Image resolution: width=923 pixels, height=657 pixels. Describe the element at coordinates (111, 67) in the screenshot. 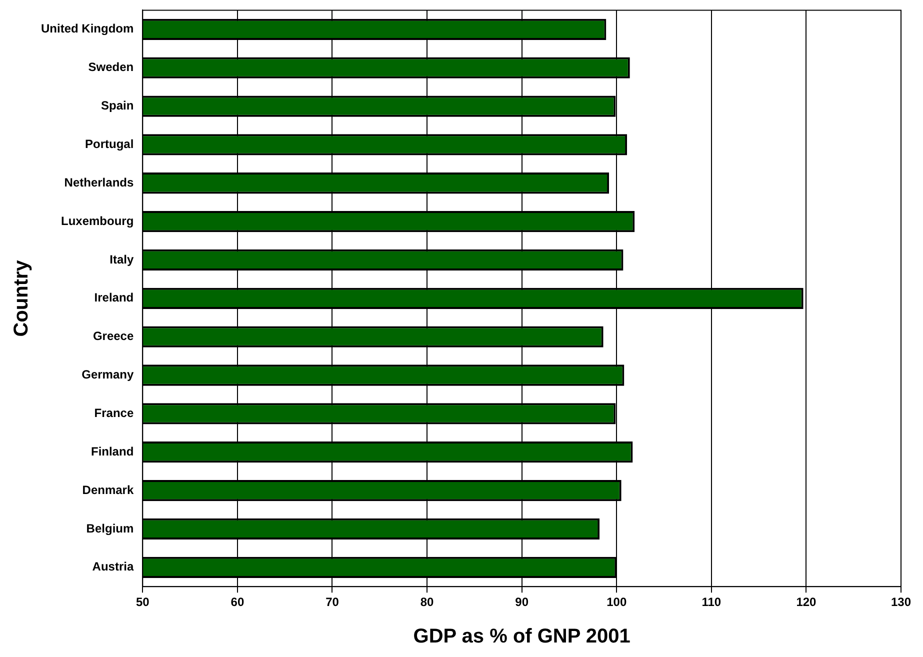

I see `y-tick-label: Sweden` at that location.